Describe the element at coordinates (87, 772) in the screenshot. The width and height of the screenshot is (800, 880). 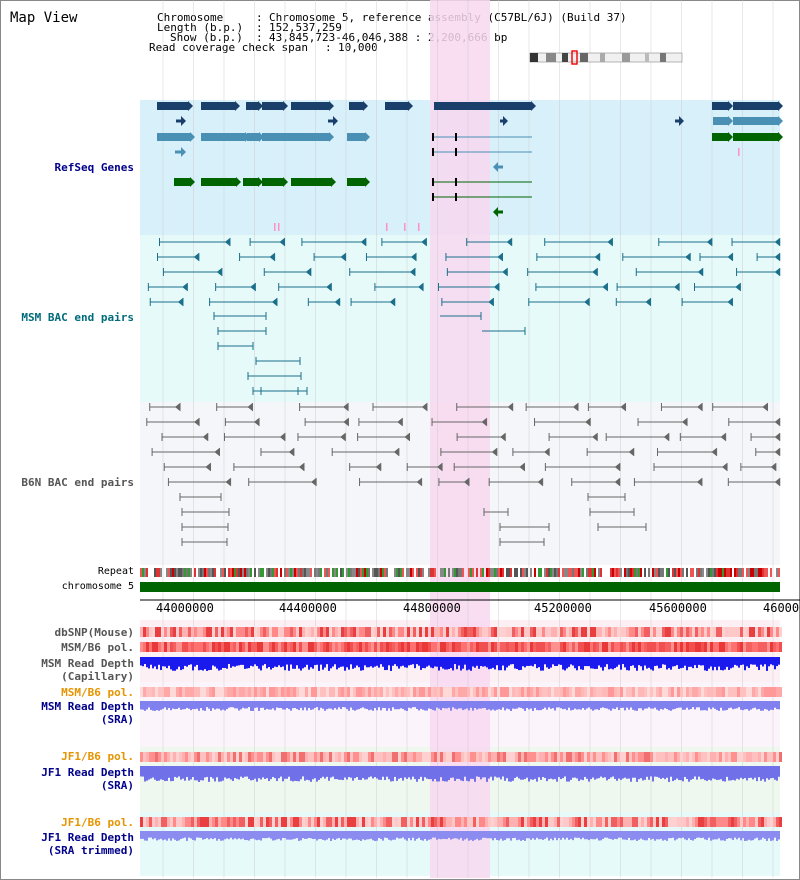
I see `jf1-read-depth-track-label: JF1 Read Depth` at that location.